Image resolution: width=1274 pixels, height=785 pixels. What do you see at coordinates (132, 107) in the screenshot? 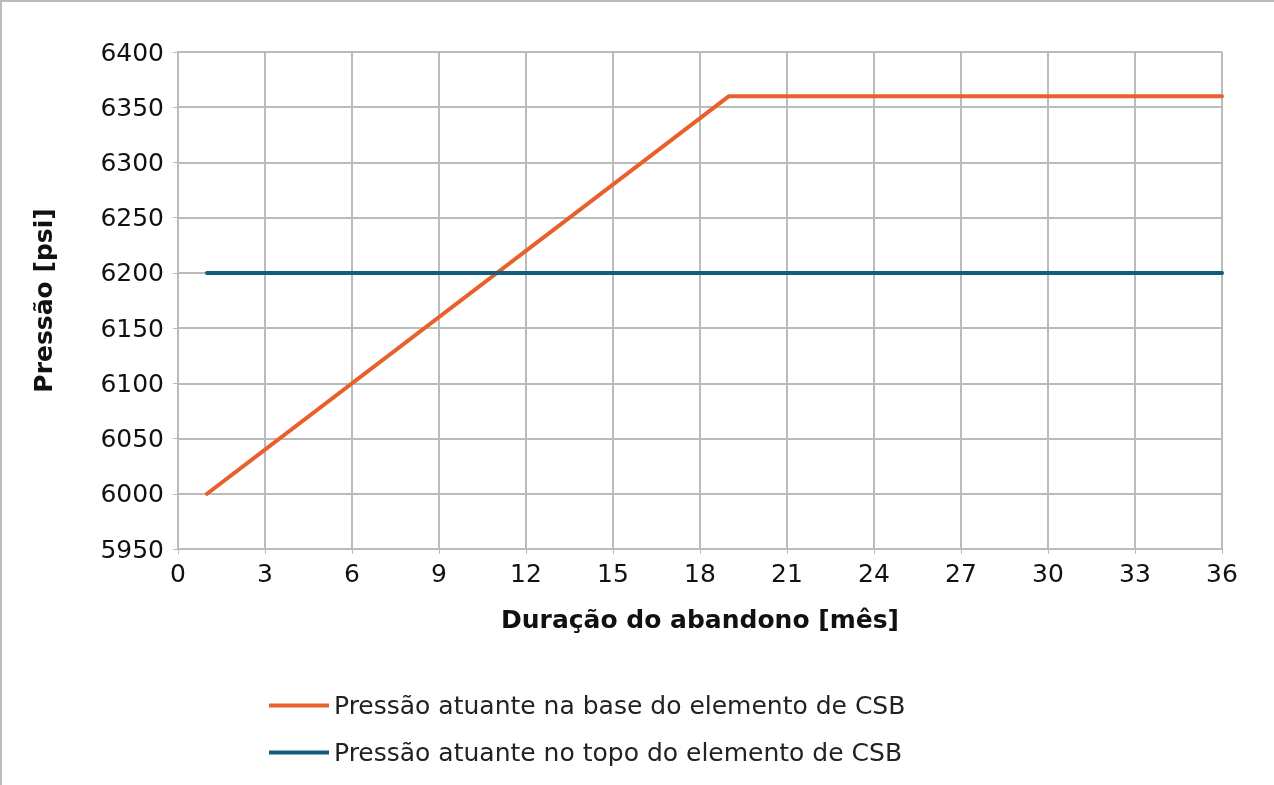
I see `y-tick-label: 6350` at bounding box center [132, 107].